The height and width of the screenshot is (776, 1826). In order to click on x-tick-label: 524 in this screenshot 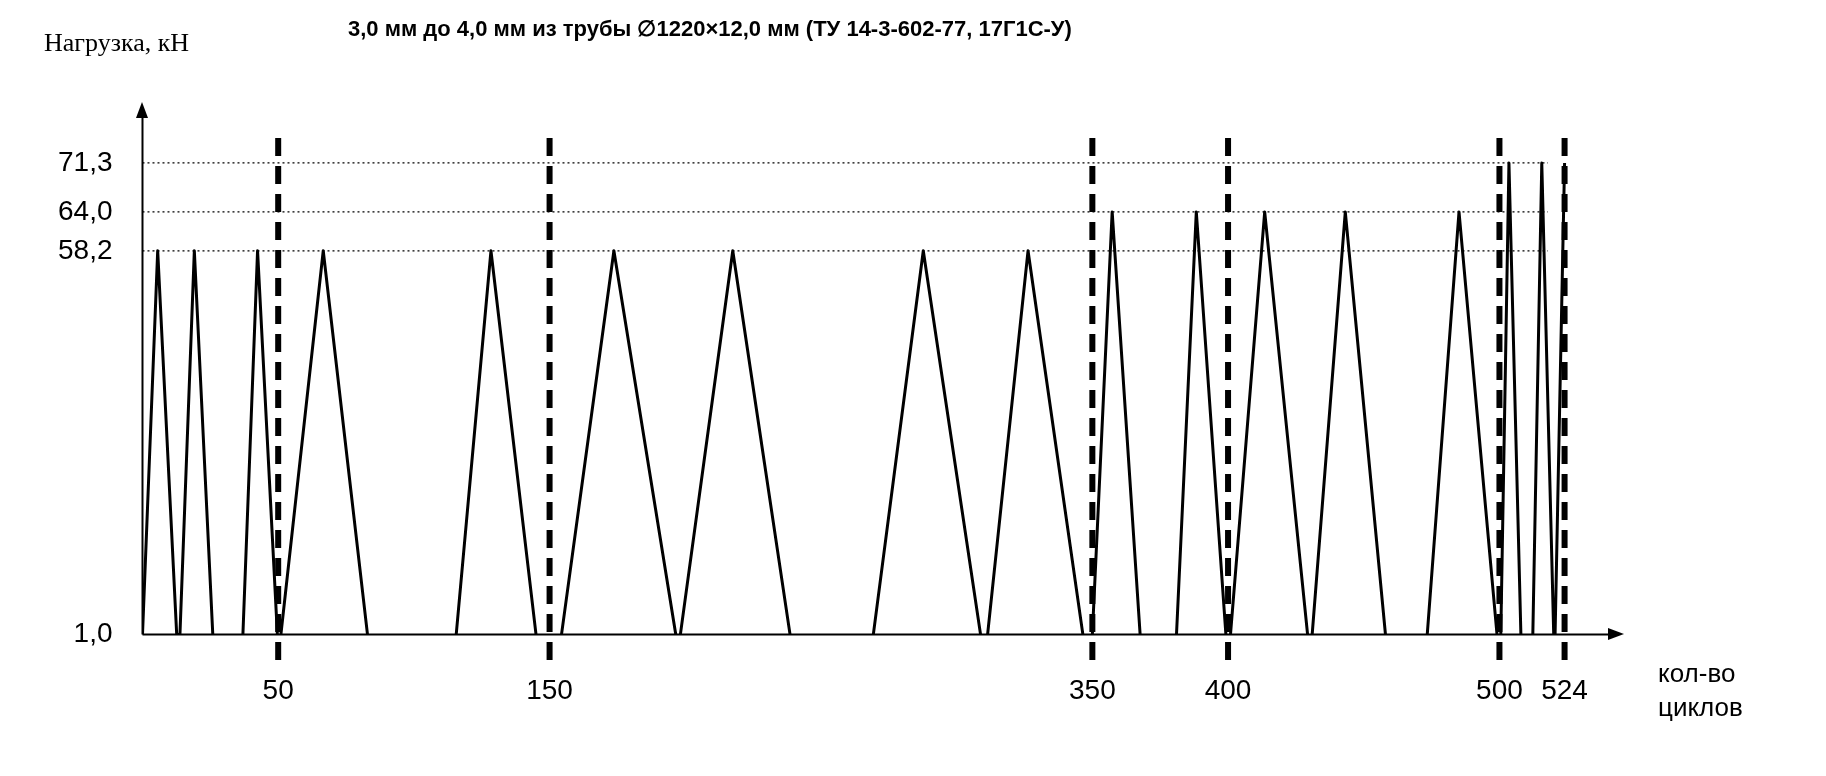, I will do `click(1564, 689)`.